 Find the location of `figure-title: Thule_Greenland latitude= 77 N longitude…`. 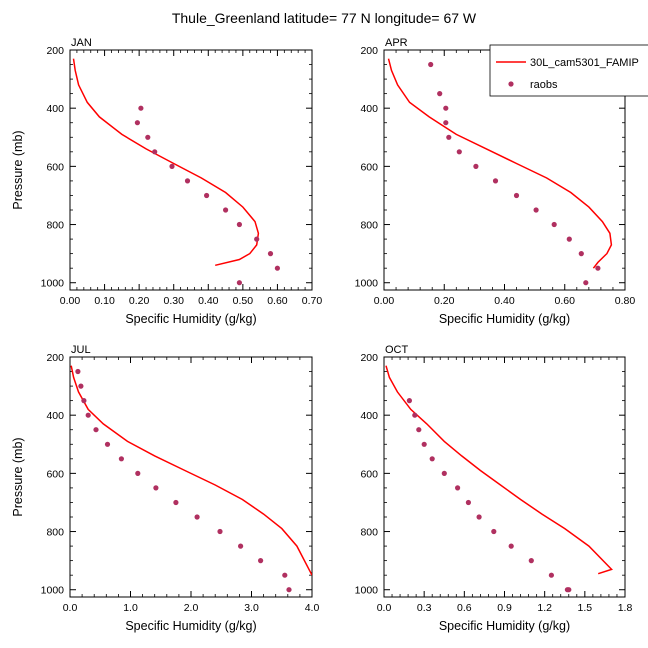

figure-title: Thule_Greenland latitude= 77 N longitude… is located at coordinates (324, 18).